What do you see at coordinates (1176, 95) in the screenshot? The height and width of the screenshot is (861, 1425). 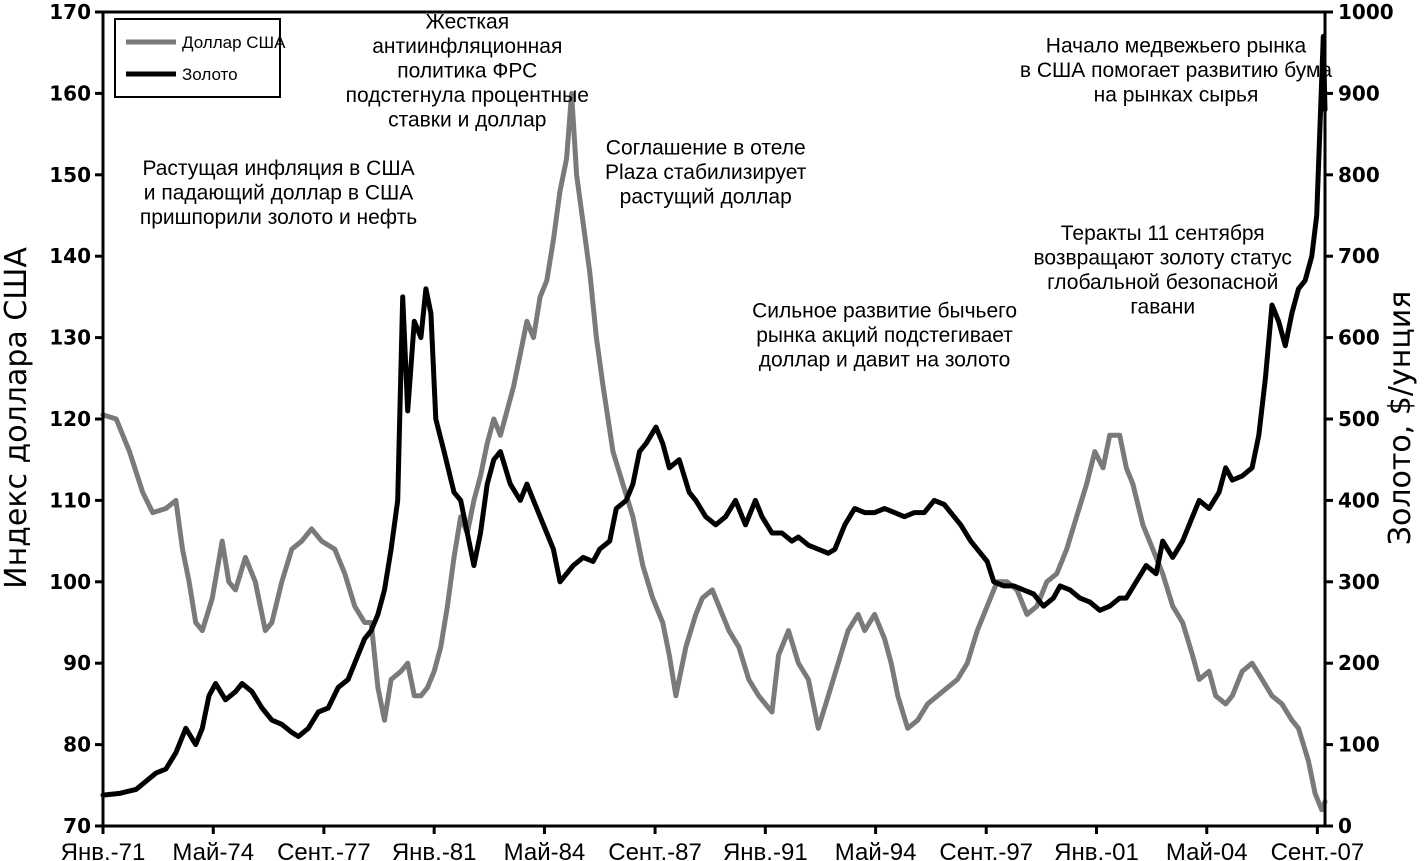 I see `annotation-line: на рынках сырья` at bounding box center [1176, 95].